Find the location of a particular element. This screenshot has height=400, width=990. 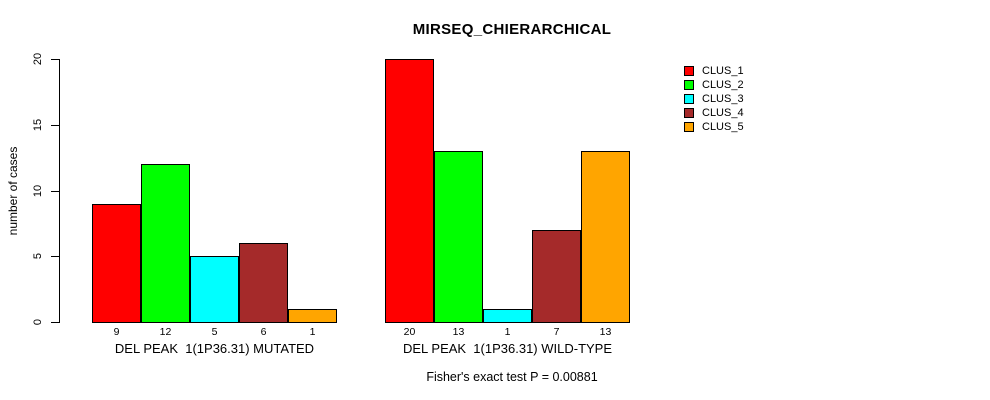

legend-label: CLUS_5 is located at coordinates (723, 127).